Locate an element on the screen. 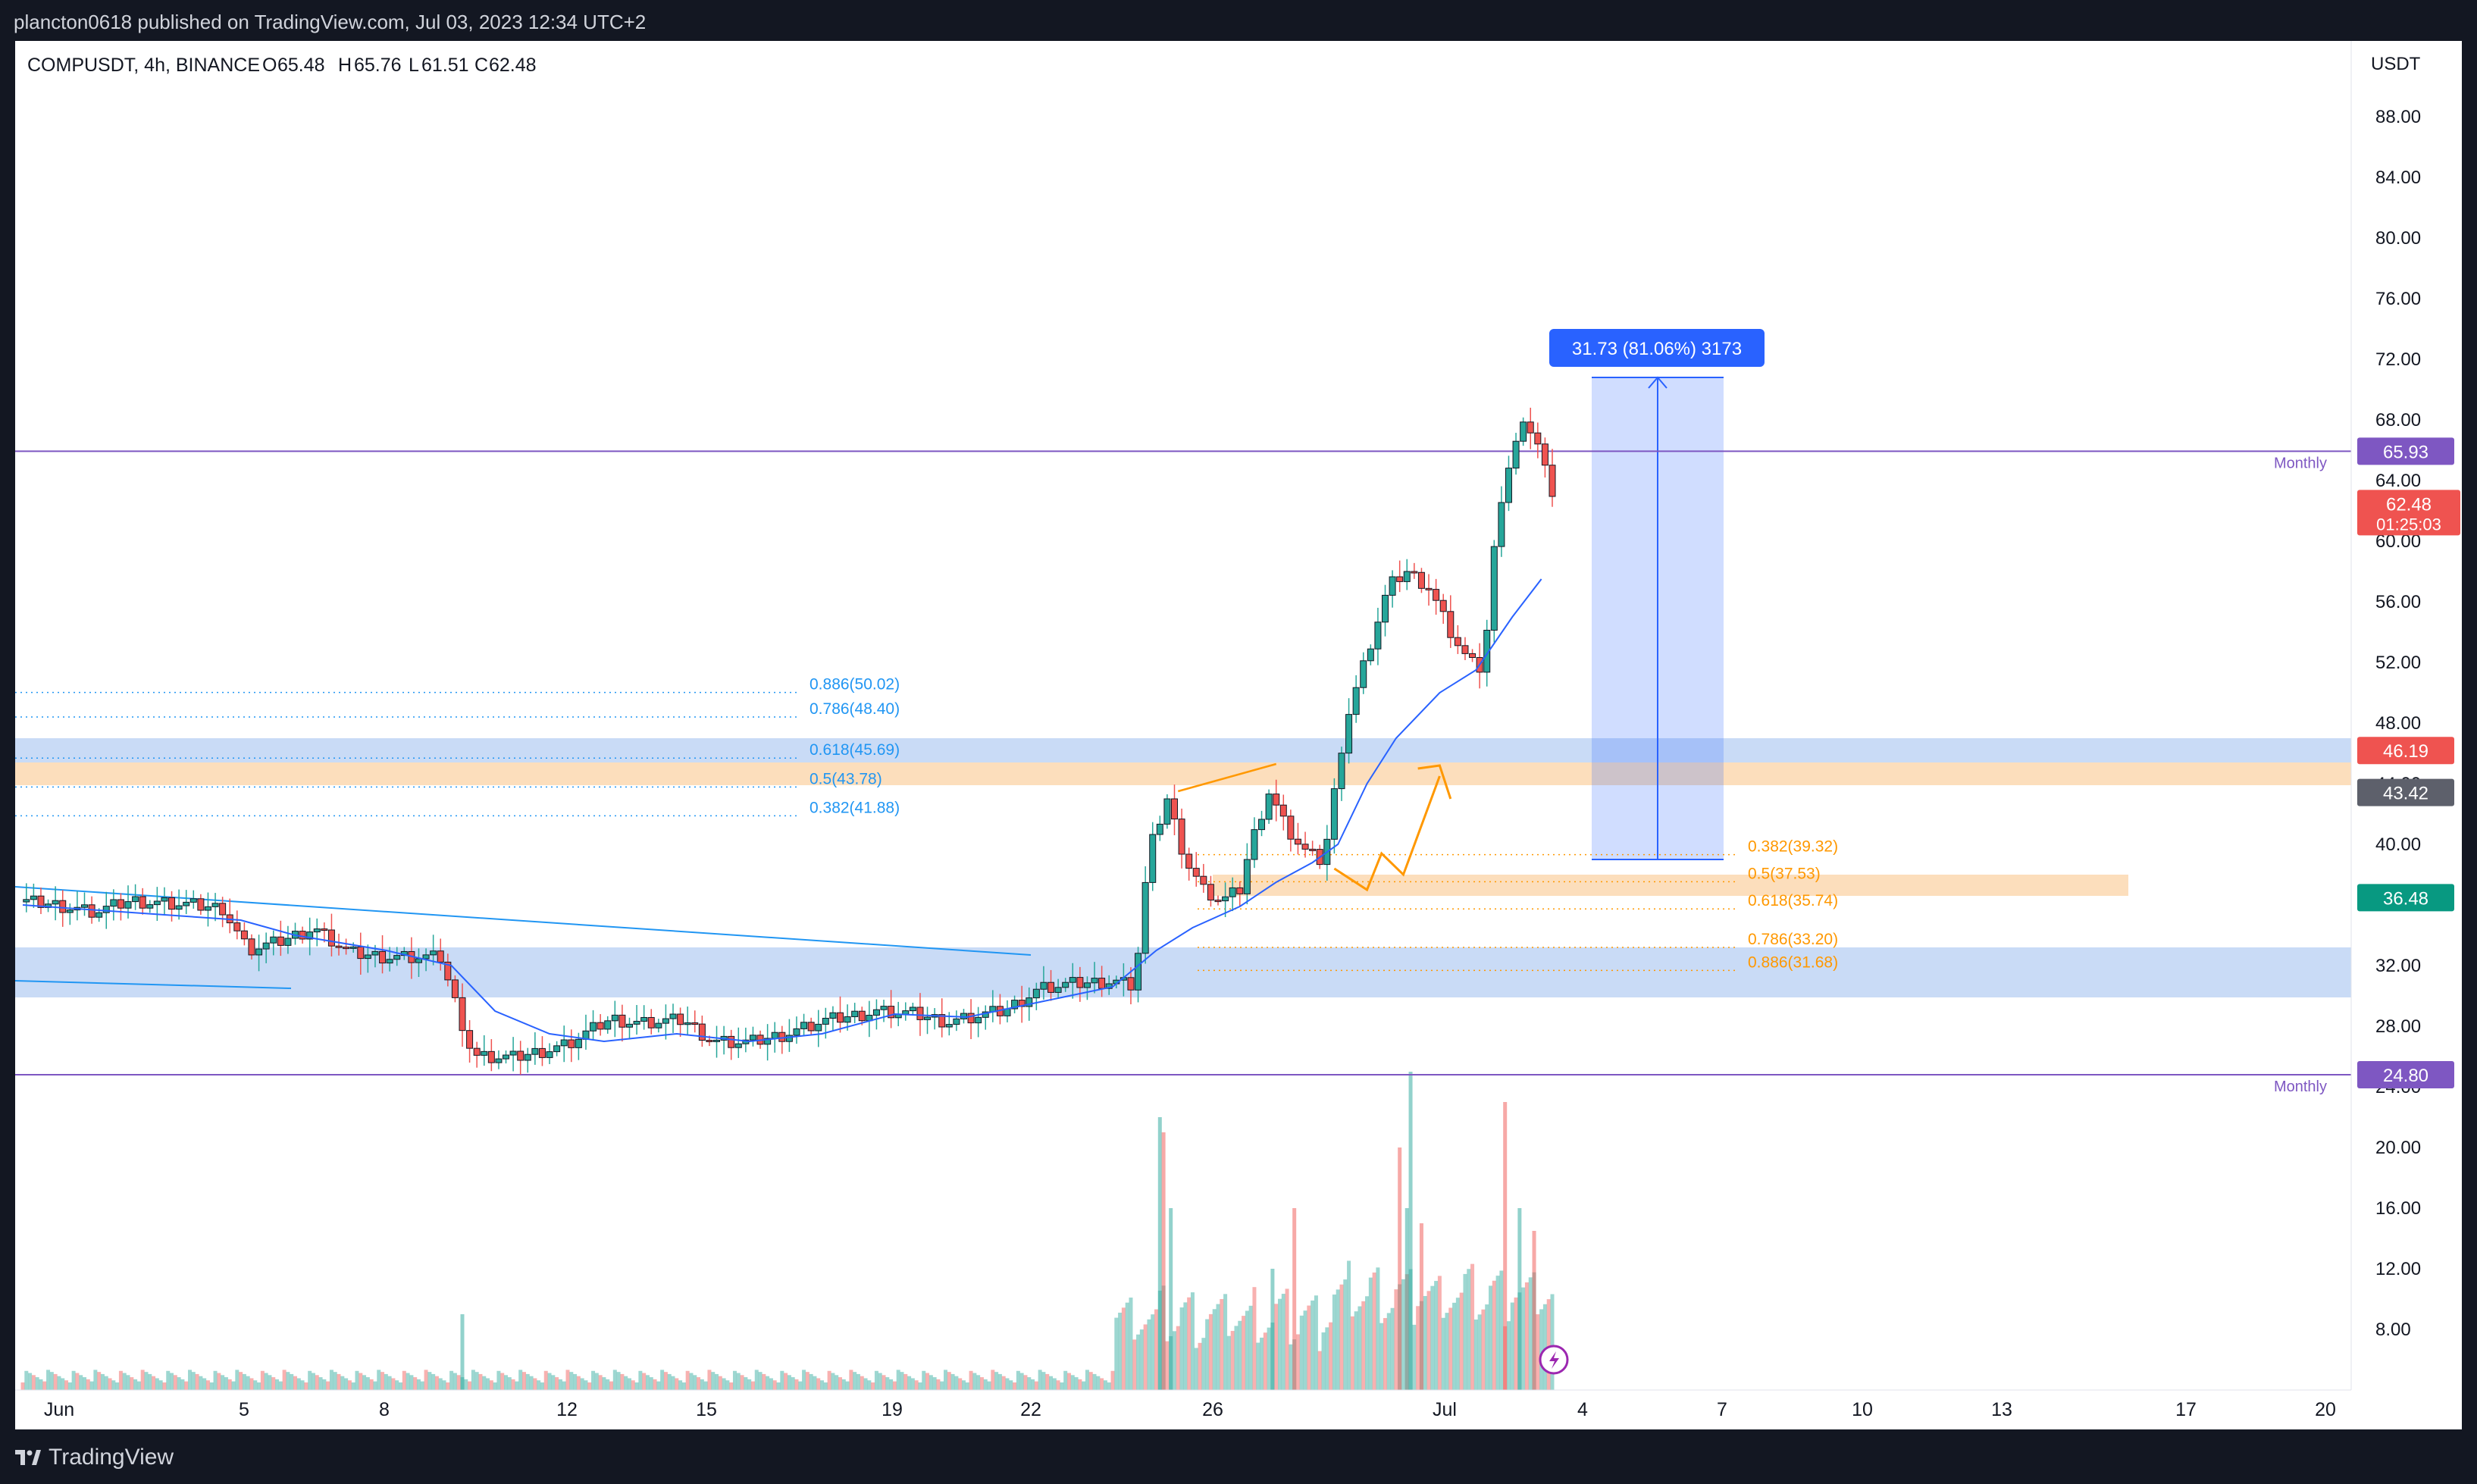  x-tick-label: 20 is located at coordinates (2325, 1409).